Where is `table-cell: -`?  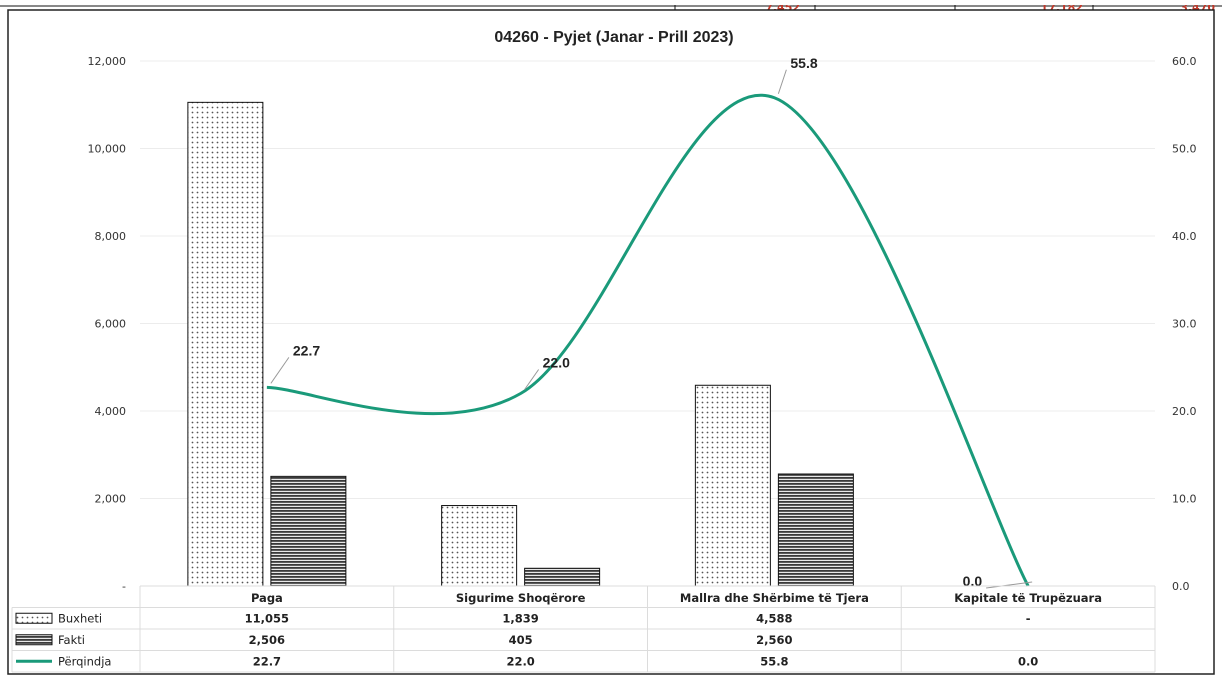 table-cell: - is located at coordinates (1028, 618).